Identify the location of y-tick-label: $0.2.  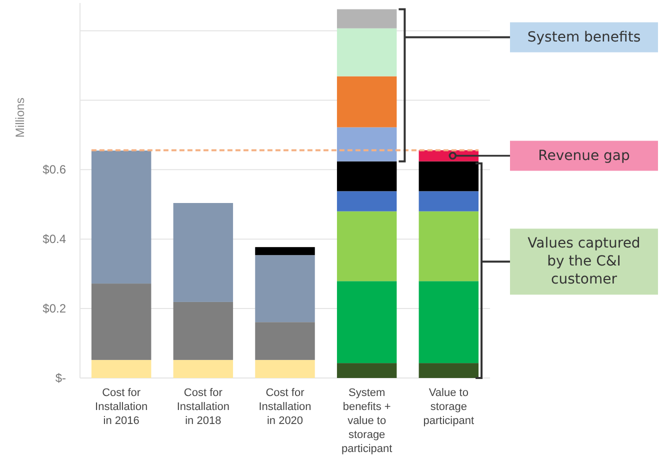
(54, 309).